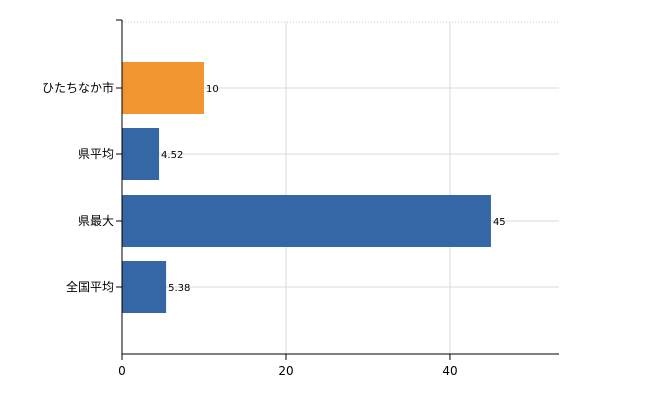 The image size is (650, 400). I want to click on y-tick-label: 全国平均, so click(90, 286).